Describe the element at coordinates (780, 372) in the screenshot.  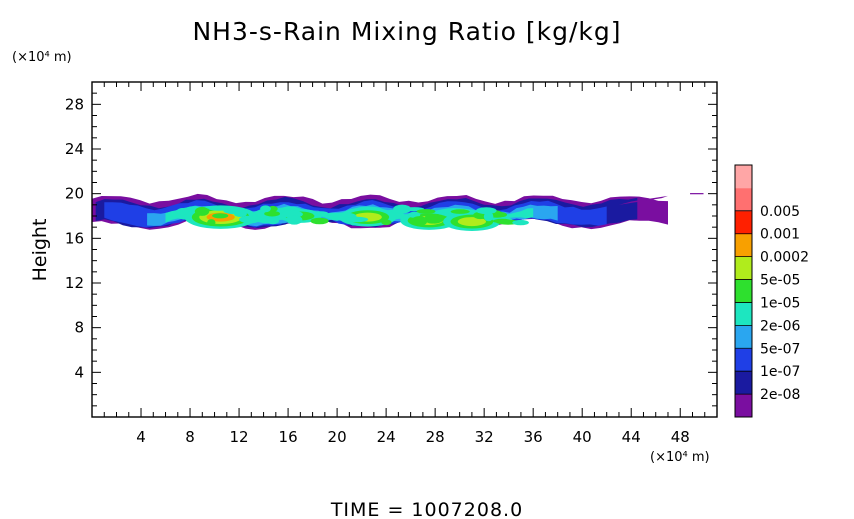
I see `colorbar-label: 1e-07` at that location.